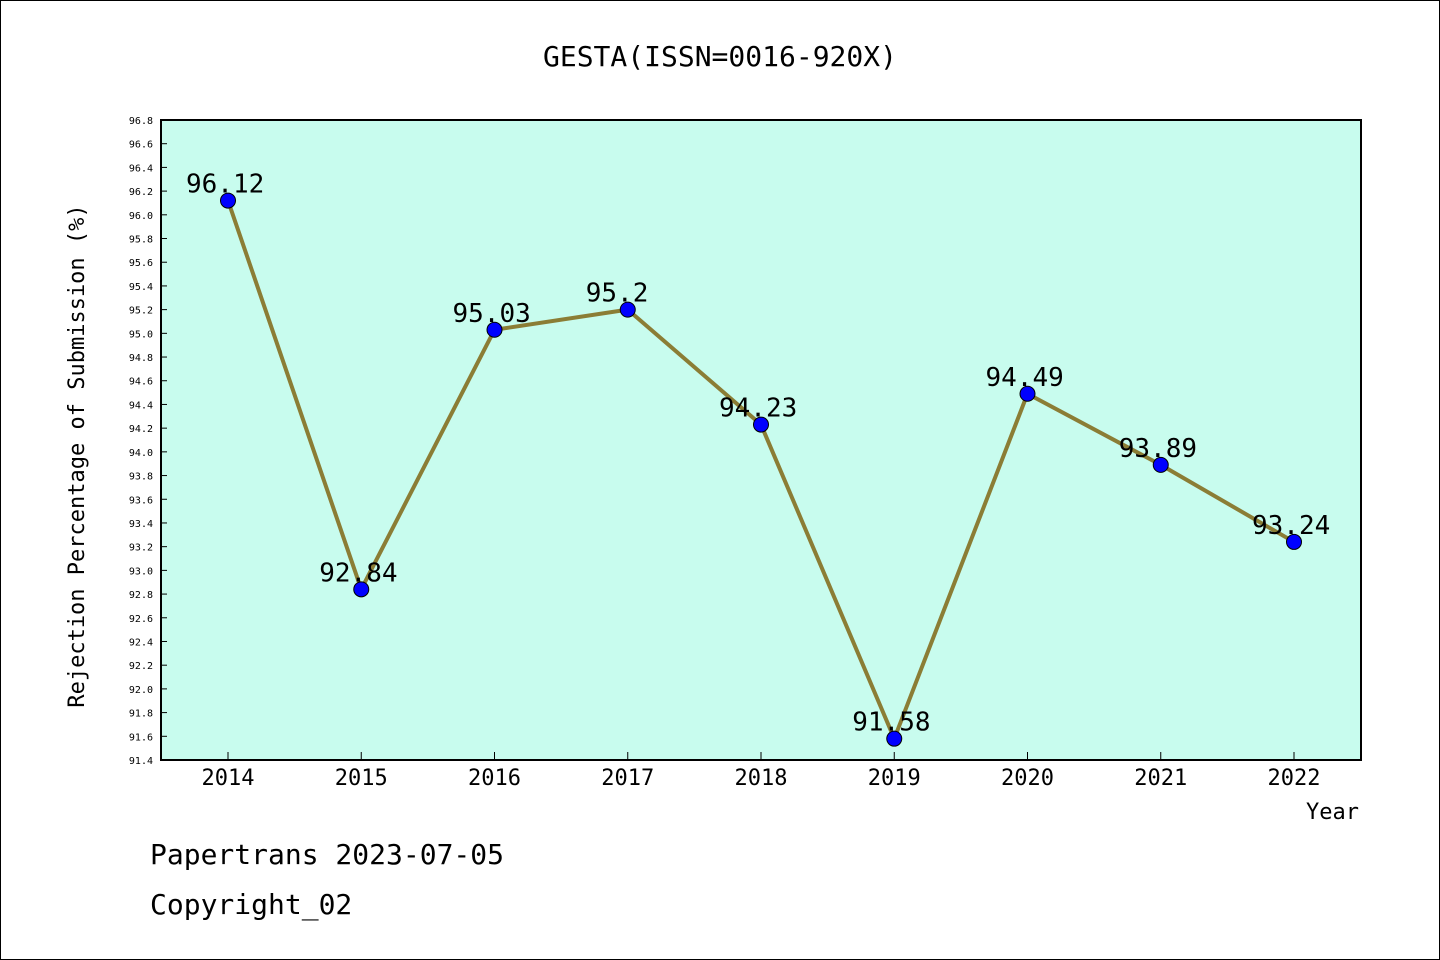 The width and height of the screenshot is (1440, 960). What do you see at coordinates (141, 571) in the screenshot?
I see `y-tick-label: 93.0` at bounding box center [141, 571].